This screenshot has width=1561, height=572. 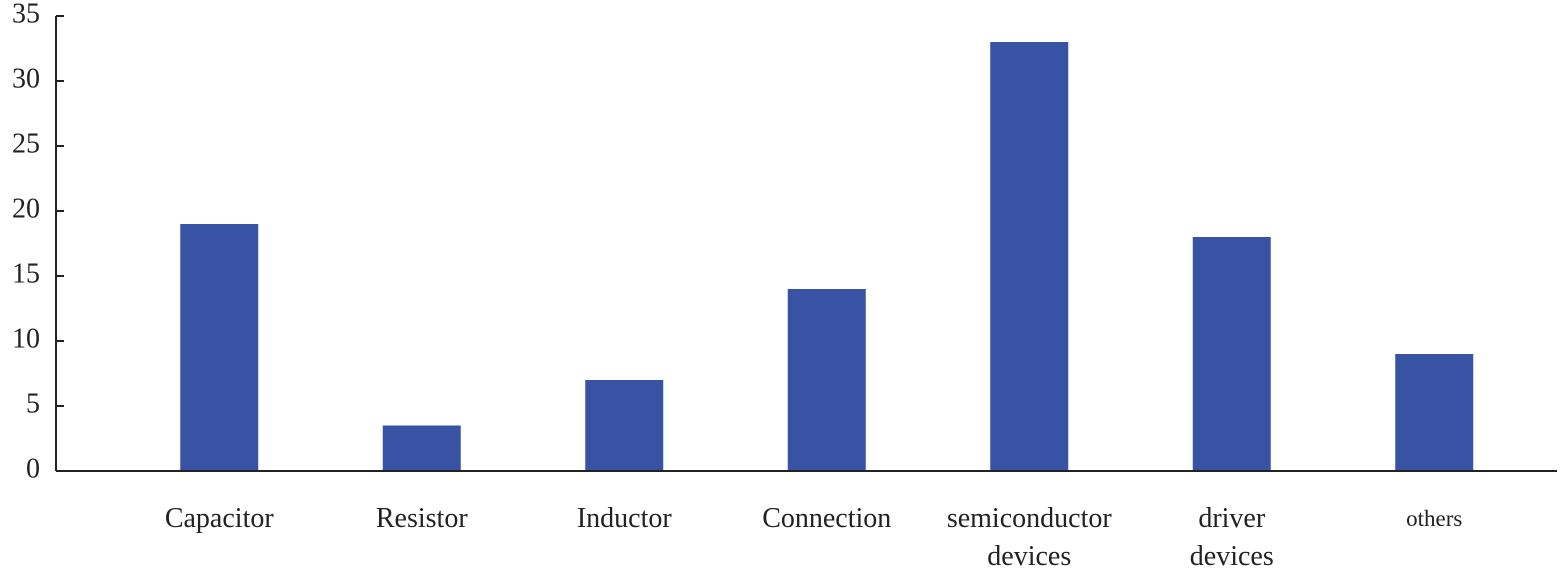 I want to click on y-tick-label: 15, so click(x=26, y=273).